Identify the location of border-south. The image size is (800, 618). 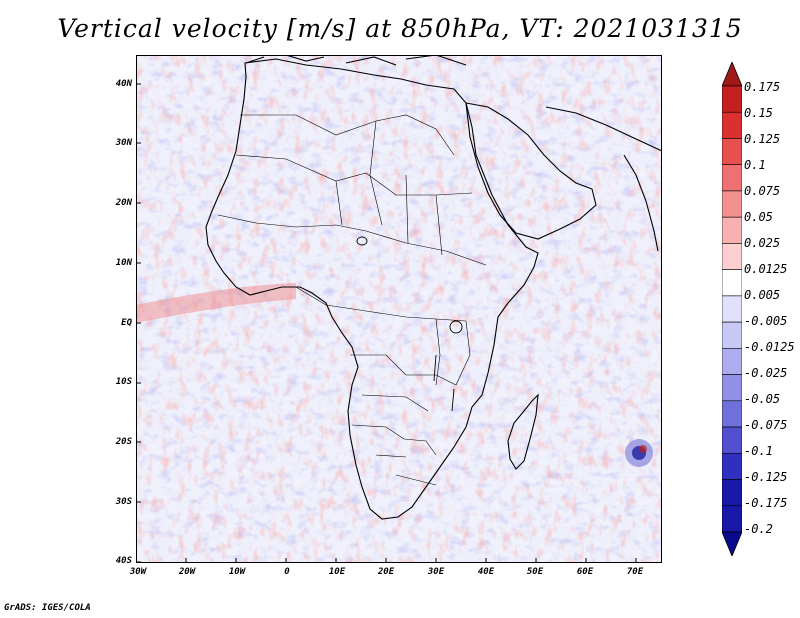
(394, 455).